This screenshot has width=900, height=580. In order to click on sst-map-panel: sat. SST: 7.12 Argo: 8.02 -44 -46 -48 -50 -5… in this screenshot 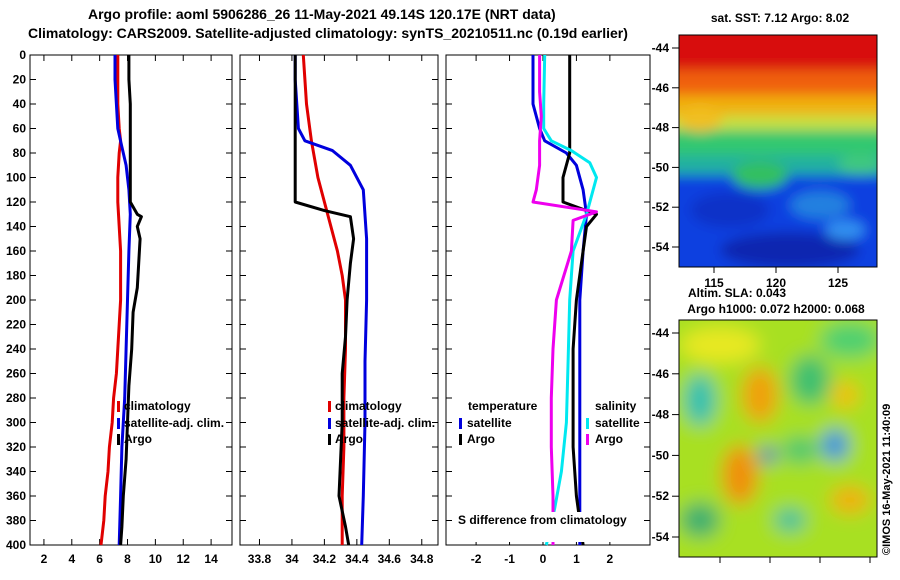, I will do `click(765, 150)`.